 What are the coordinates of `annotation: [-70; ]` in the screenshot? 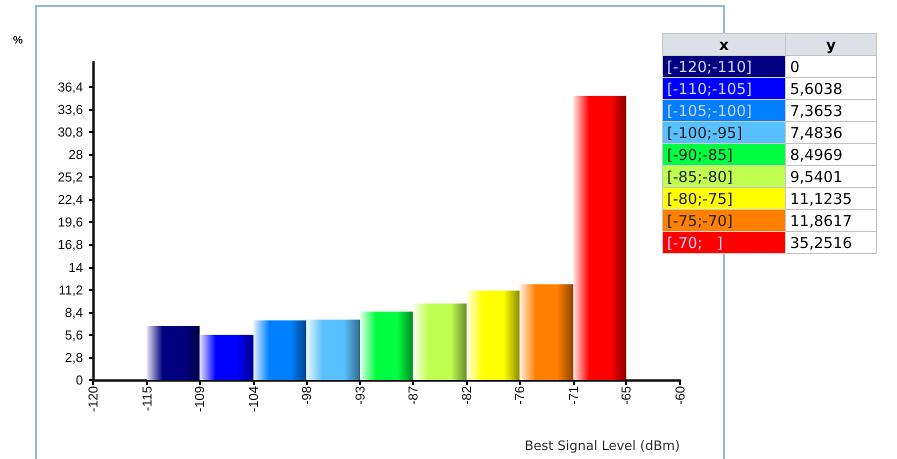 It's located at (695, 243).